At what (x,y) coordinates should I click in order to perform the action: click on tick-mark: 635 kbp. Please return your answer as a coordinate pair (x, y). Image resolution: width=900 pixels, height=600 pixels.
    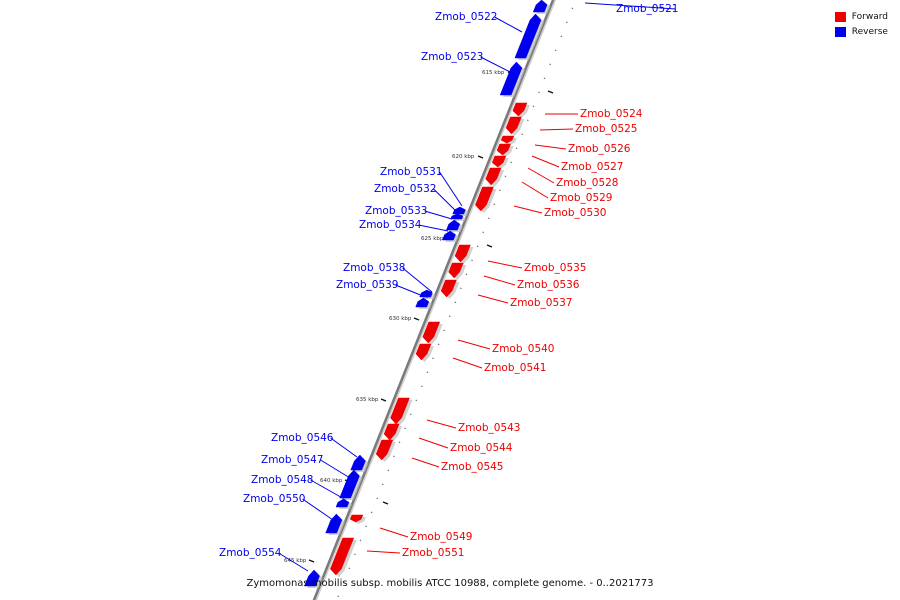
    Looking at the image, I should click on (371, 400).